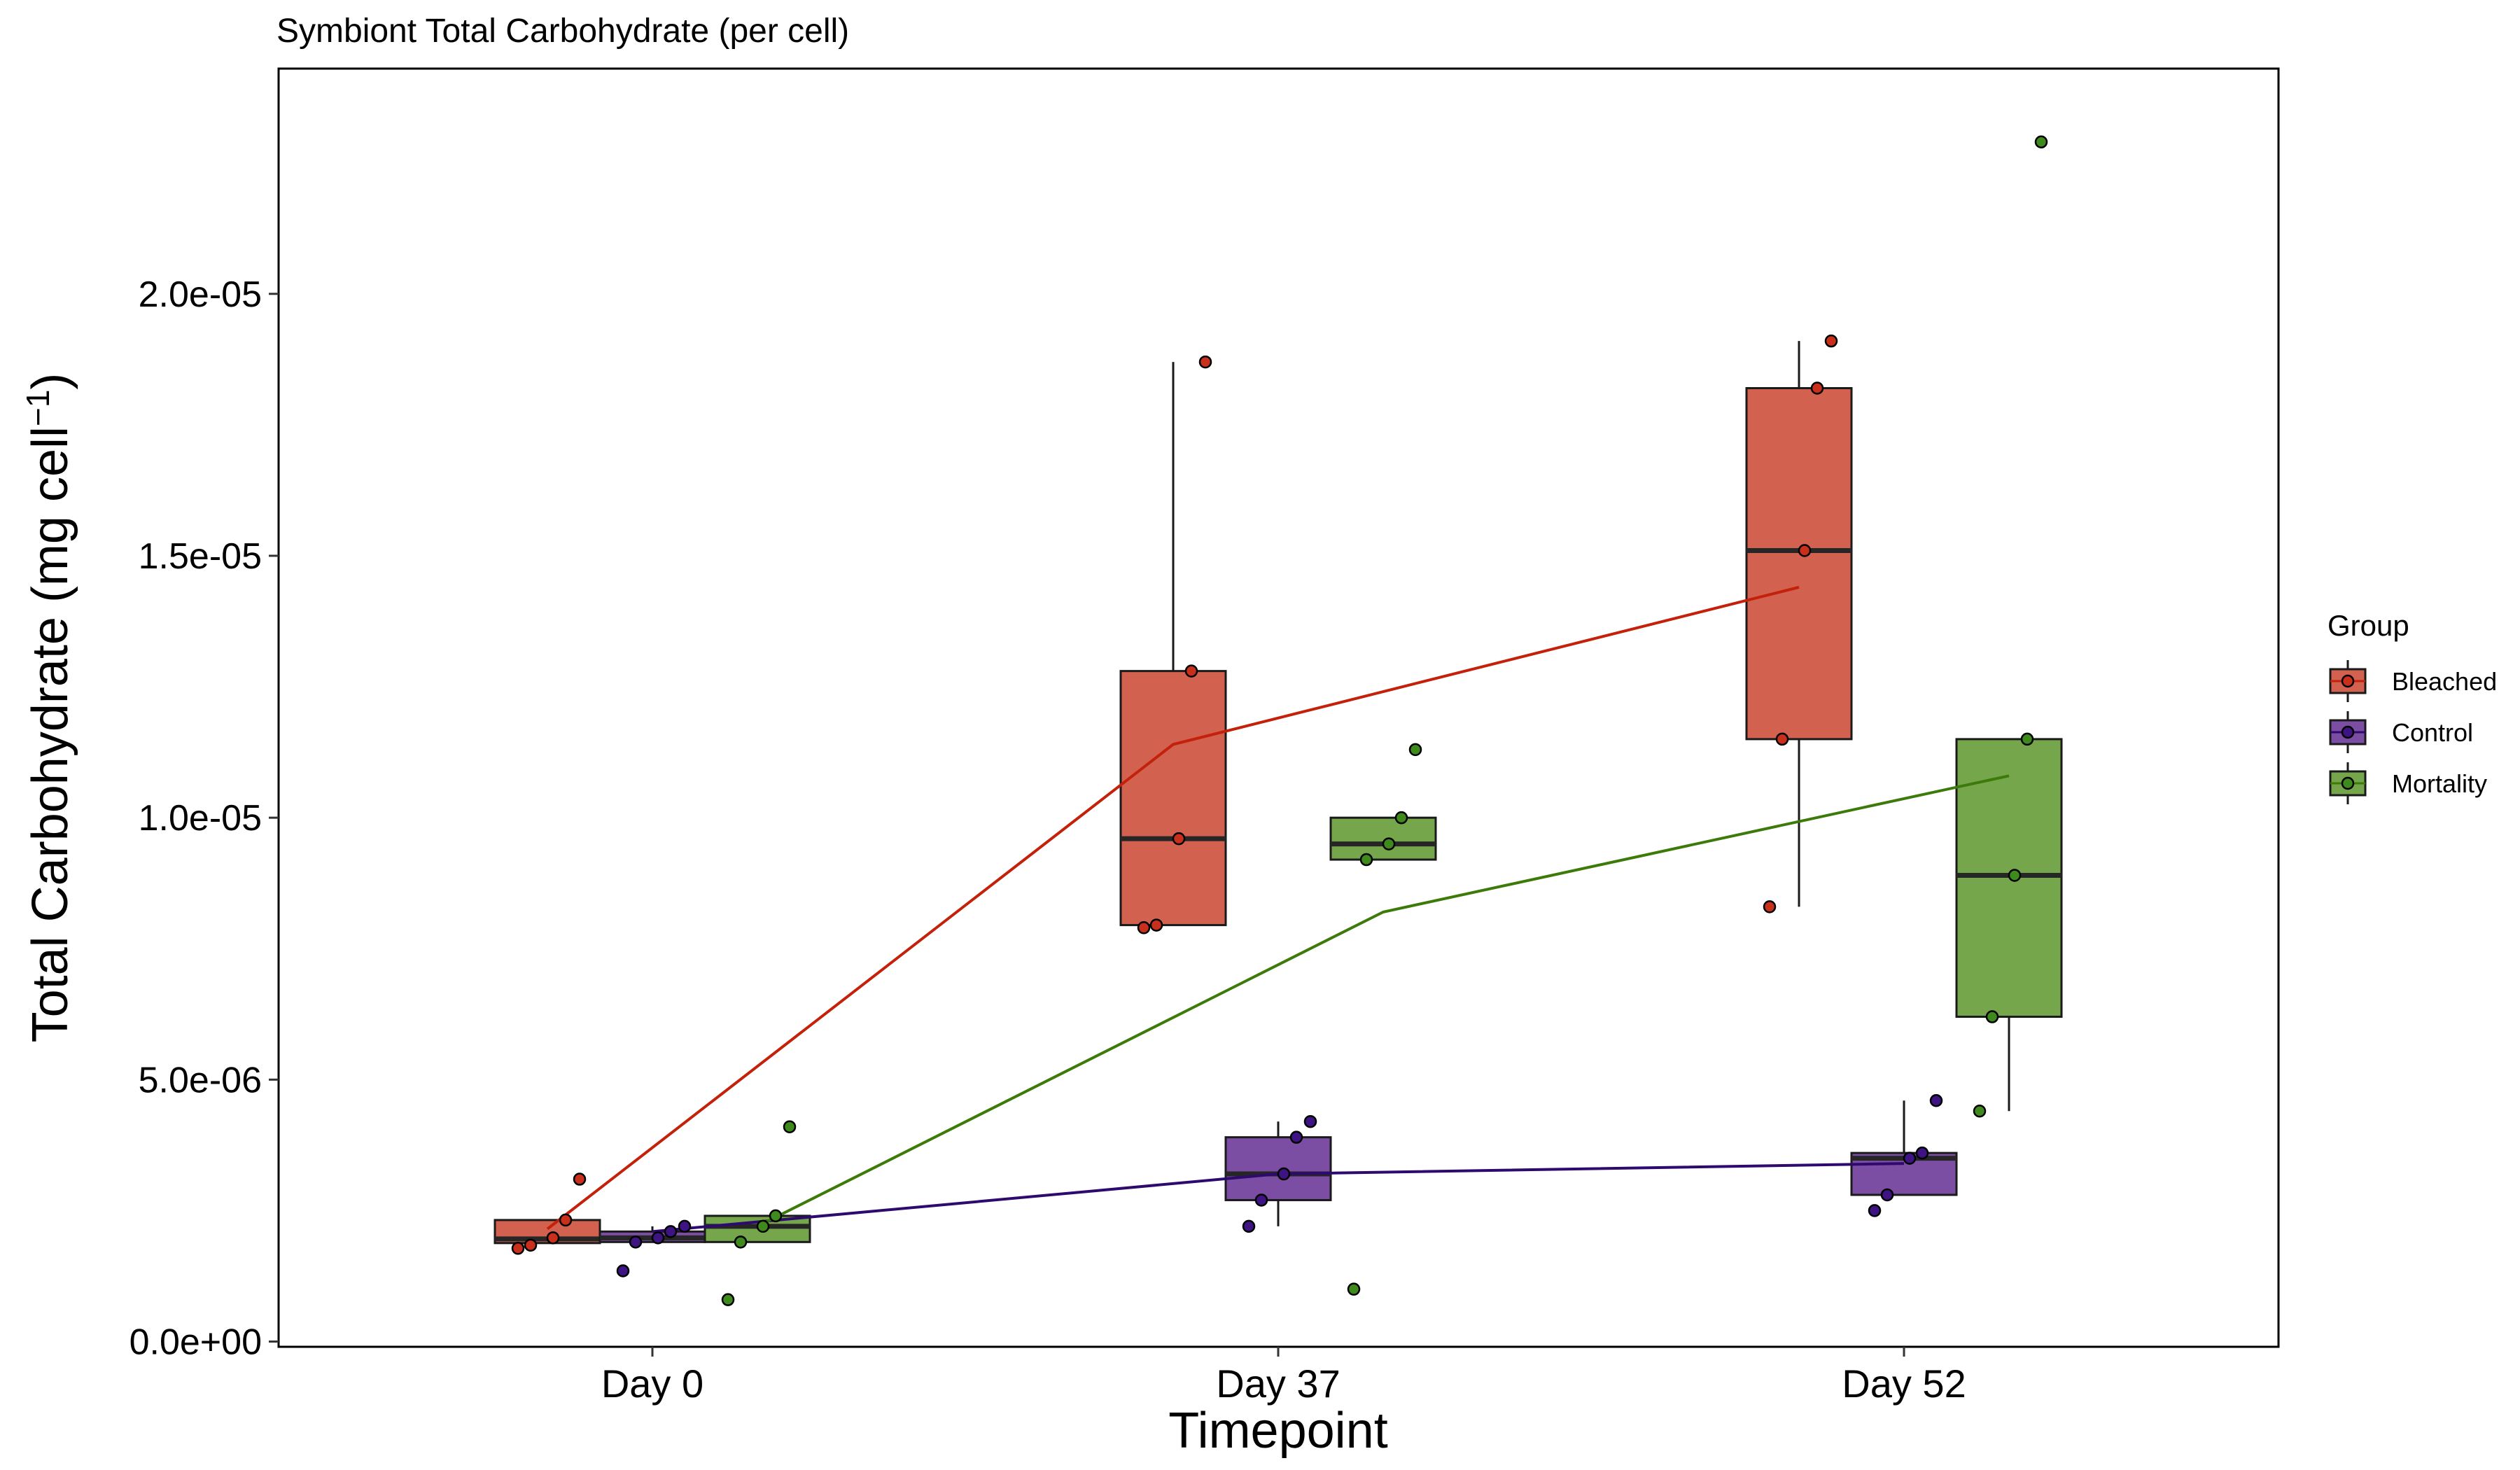 Image resolution: width=2520 pixels, height=1470 pixels. What do you see at coordinates (2412, 706) in the screenshot?
I see `legend: Group Bleached Control Mortality` at bounding box center [2412, 706].